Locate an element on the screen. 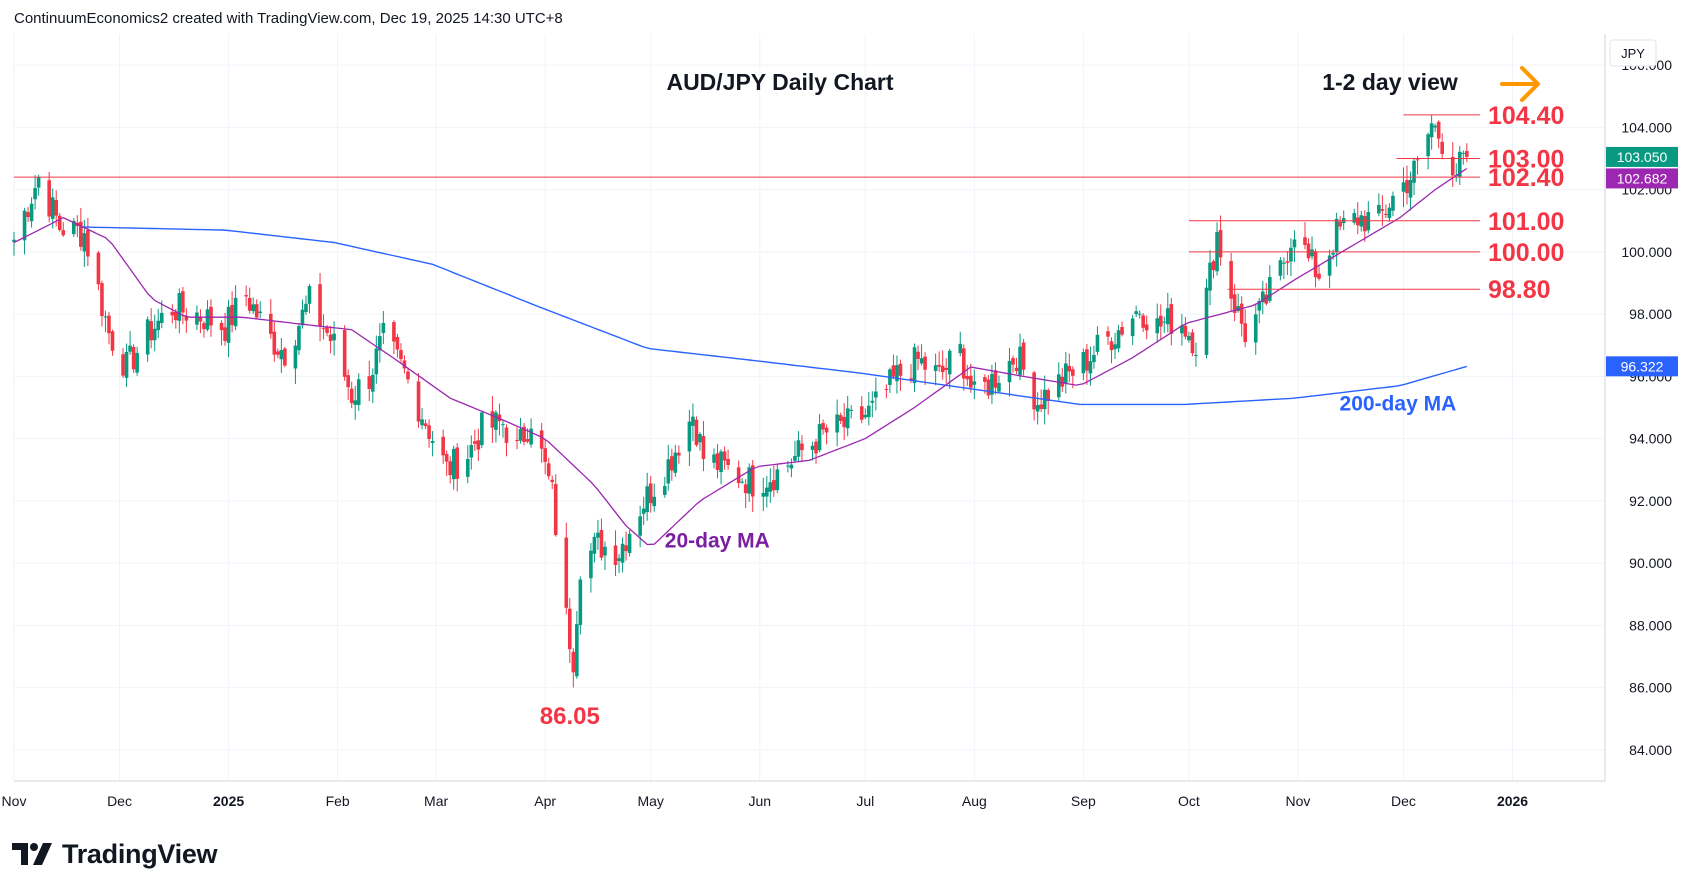 This screenshot has height=889, width=1687. currency-label: JPY is located at coordinates (1633, 53).